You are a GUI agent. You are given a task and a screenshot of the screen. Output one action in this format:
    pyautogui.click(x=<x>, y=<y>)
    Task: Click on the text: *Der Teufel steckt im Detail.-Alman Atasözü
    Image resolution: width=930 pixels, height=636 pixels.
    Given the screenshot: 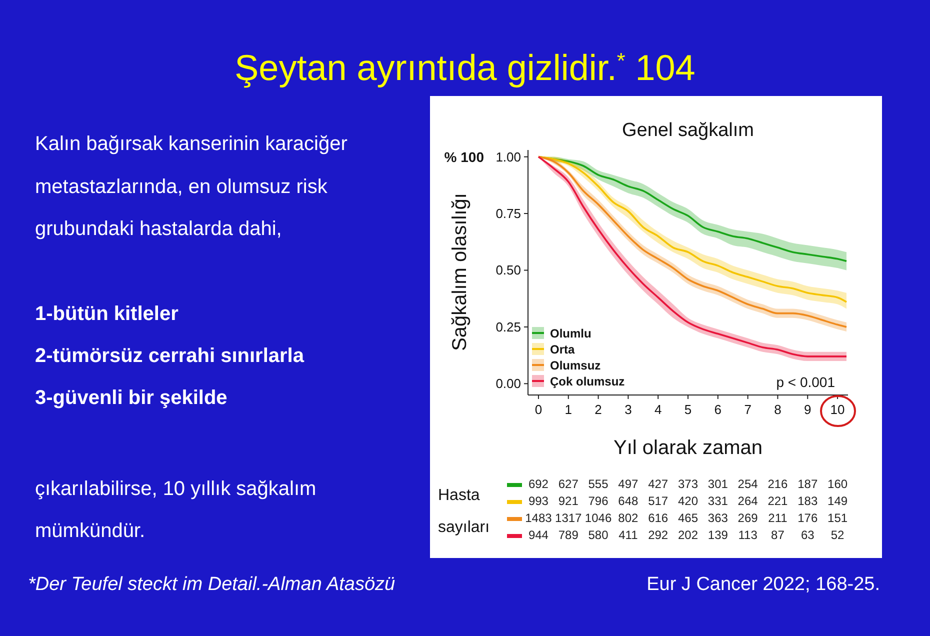 What is the action you would take?
    pyautogui.click(x=212, y=584)
    